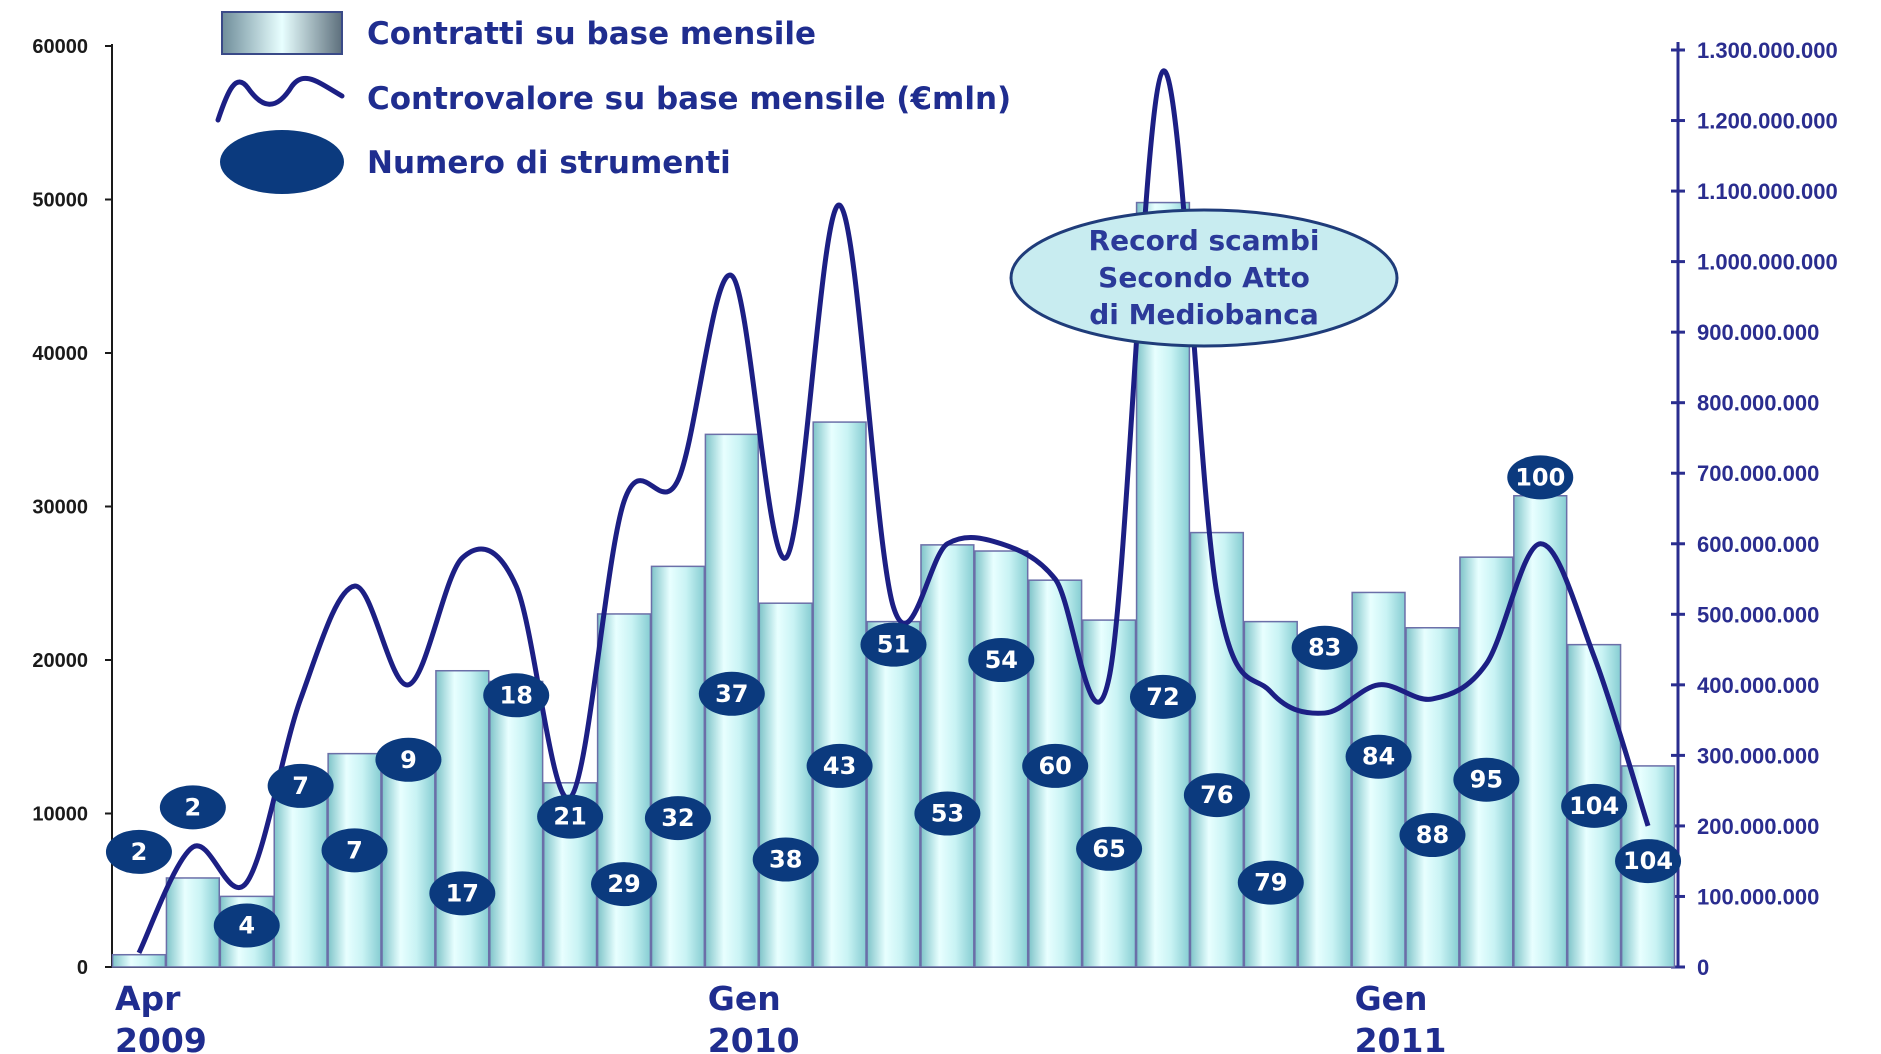 The width and height of the screenshot is (1881, 1054). I want to click on instrument-bubble: 7, so click(354, 850).